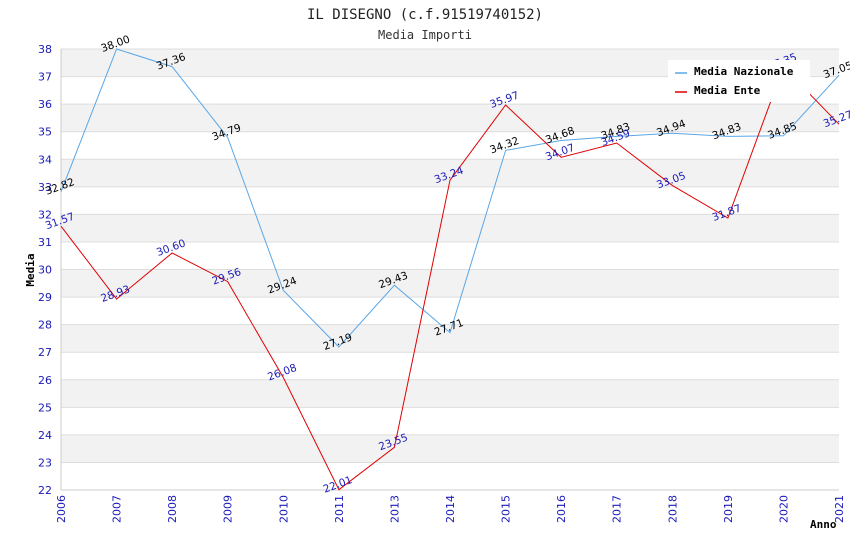  Describe the element at coordinates (45, 462) in the screenshot. I see `y-tick-label: 23` at that location.